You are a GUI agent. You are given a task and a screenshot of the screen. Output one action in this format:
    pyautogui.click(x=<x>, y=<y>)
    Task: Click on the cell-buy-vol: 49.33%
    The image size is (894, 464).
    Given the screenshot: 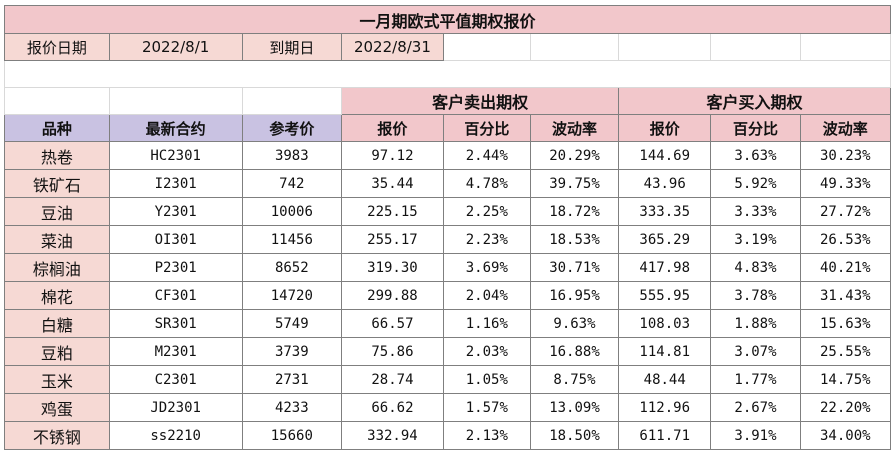 What is the action you would take?
    pyautogui.click(x=845, y=183)
    